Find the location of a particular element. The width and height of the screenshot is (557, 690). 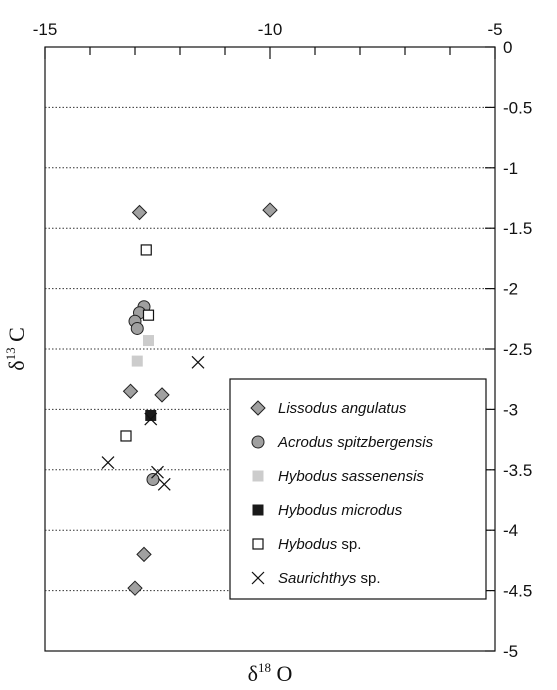

y-tick-label: -2.5 is located at coordinates (517, 349).